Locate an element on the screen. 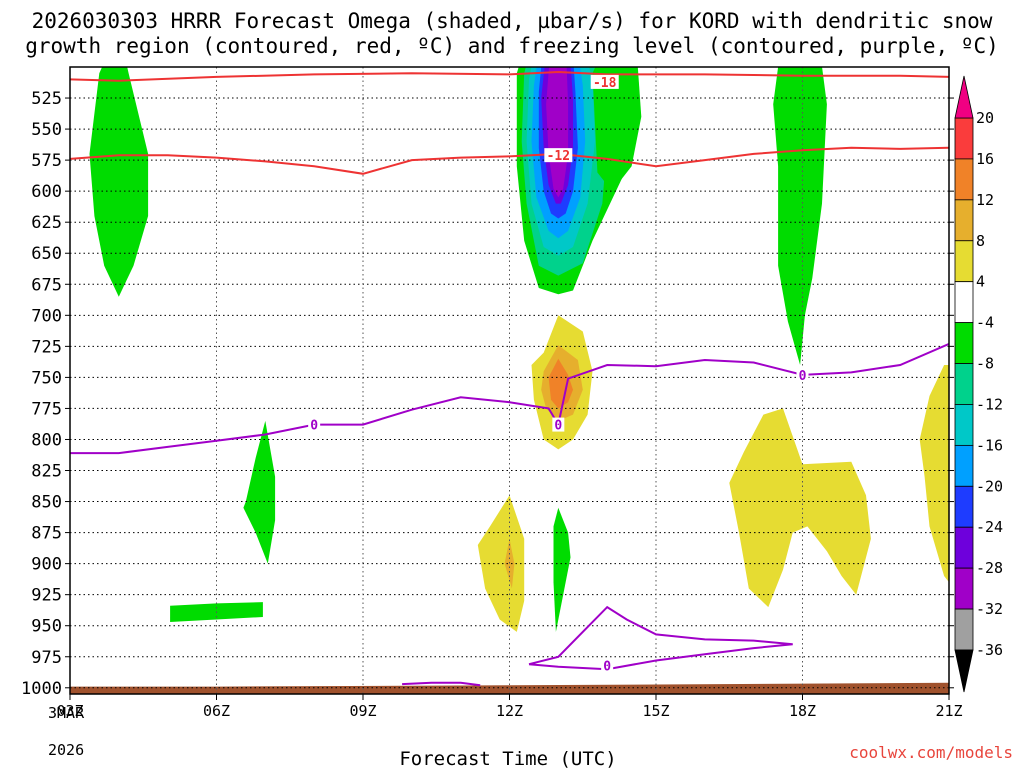 The height and width of the screenshot is (768, 1024). omega-region-upward-core-12z--32_-28 is located at coordinates (557, 132).